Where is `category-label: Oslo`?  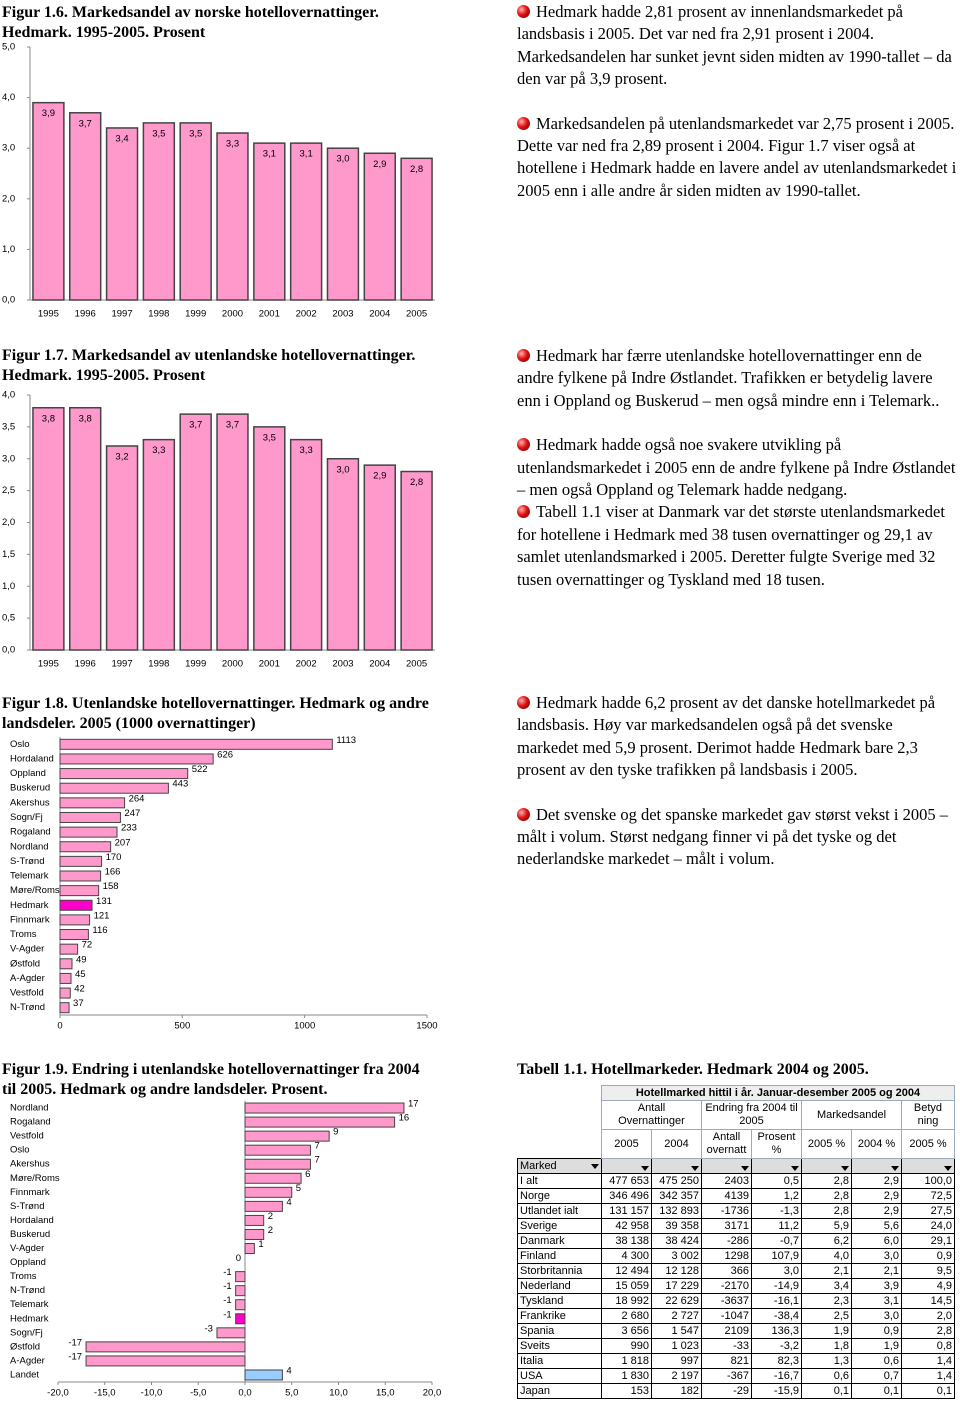
category-label: Oslo is located at coordinates (20, 1150).